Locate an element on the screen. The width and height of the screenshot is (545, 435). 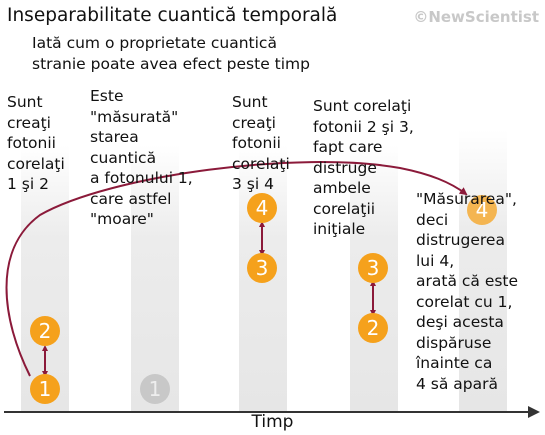
photon-1: 1 is located at coordinates (45, 389).